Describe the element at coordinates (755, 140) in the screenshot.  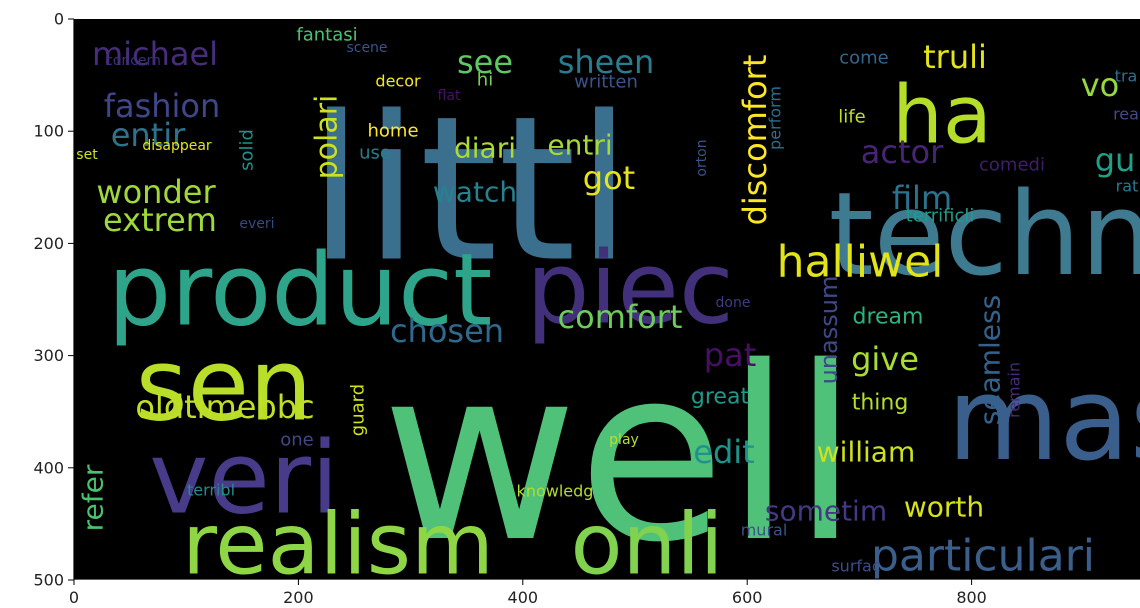
I see `word-discomfort: discomfort` at that location.